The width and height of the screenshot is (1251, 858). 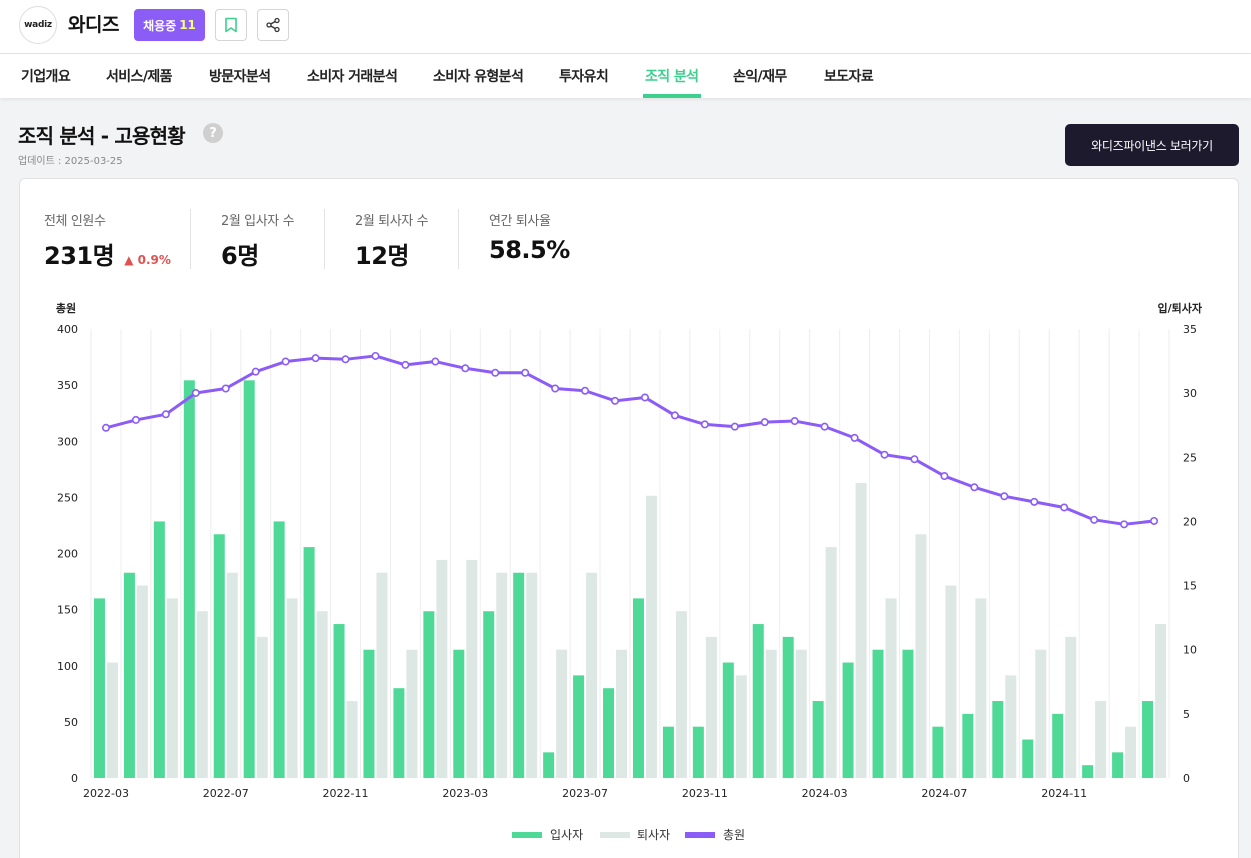 What do you see at coordinates (147, 260) in the screenshot?
I see `stat-delta: ▲ 0.9%` at bounding box center [147, 260].